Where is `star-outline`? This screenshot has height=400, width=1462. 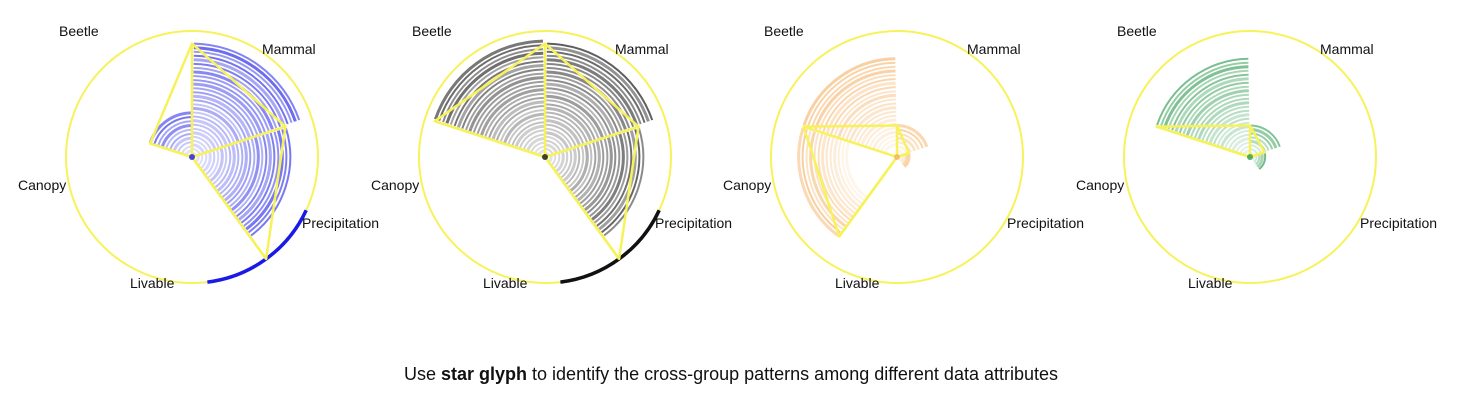 star-outline is located at coordinates (536, 151).